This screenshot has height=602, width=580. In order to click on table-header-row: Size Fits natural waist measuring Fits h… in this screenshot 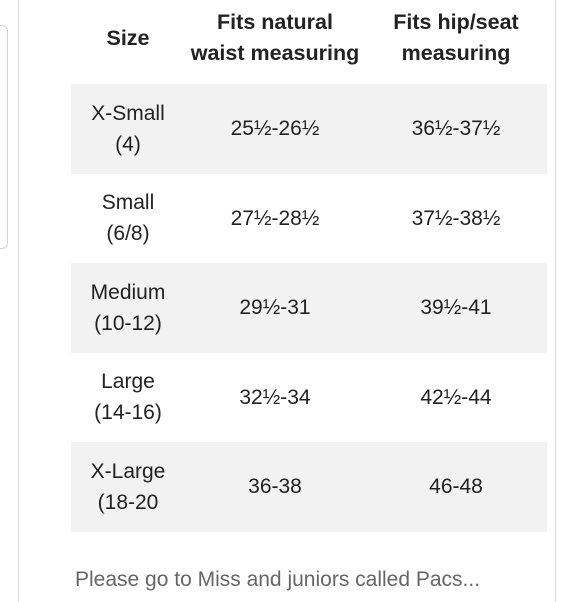, I will do `click(309, 42)`.